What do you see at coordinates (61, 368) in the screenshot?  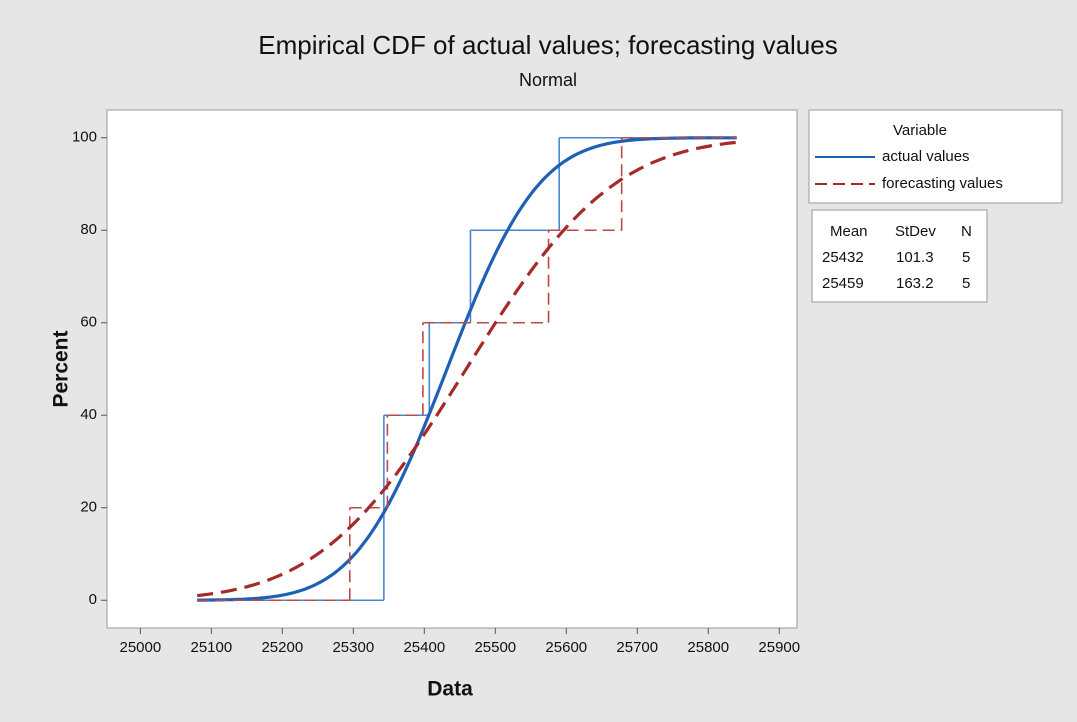 I see `y-axis-label: Percent` at bounding box center [61, 368].